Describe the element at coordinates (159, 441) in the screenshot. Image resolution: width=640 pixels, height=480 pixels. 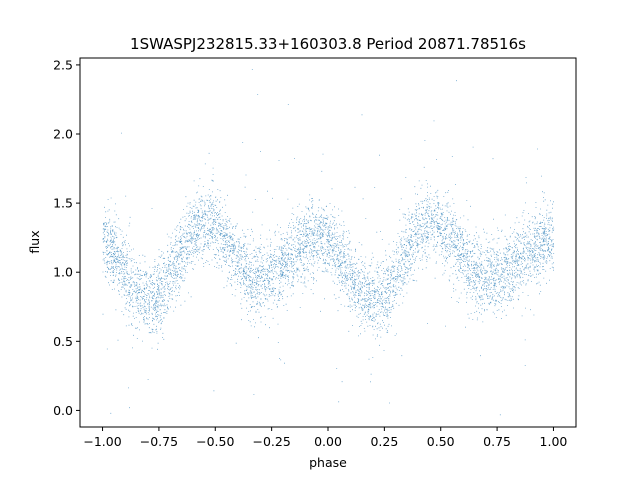
I see `x-tick-label: −0.75` at that location.